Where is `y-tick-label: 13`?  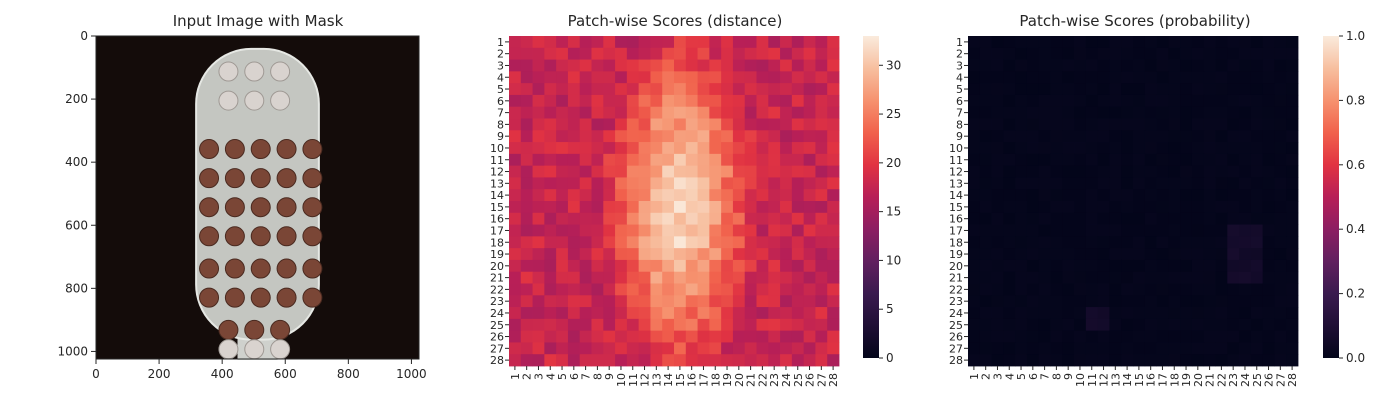 y-tick-label: 13 is located at coordinates (497, 183).